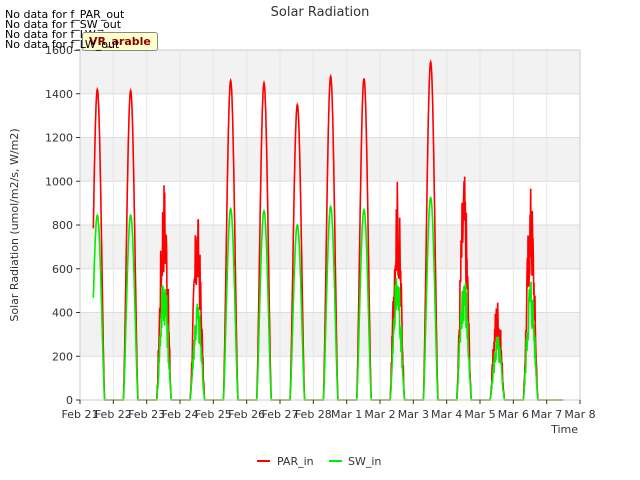  Describe the element at coordinates (513, 414) in the screenshot. I see `x-tick-label: Mar 6` at that location.